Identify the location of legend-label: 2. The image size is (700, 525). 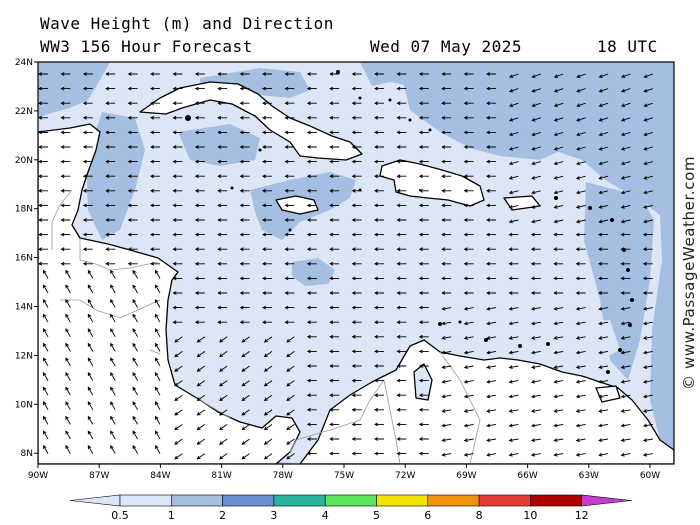
(222, 515).